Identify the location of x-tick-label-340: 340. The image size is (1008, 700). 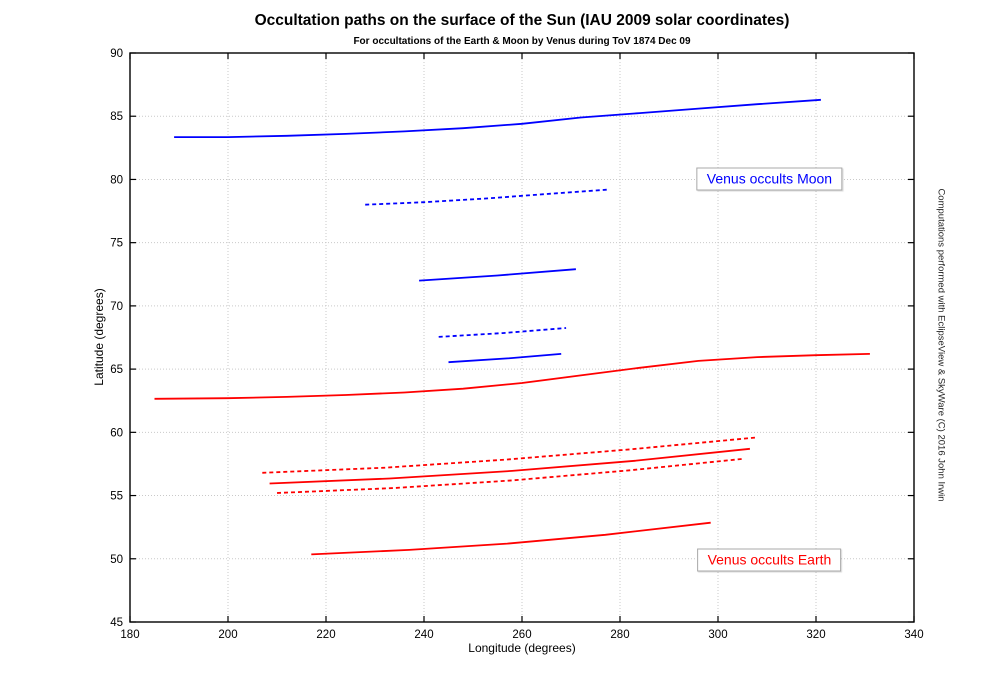
(913, 635).